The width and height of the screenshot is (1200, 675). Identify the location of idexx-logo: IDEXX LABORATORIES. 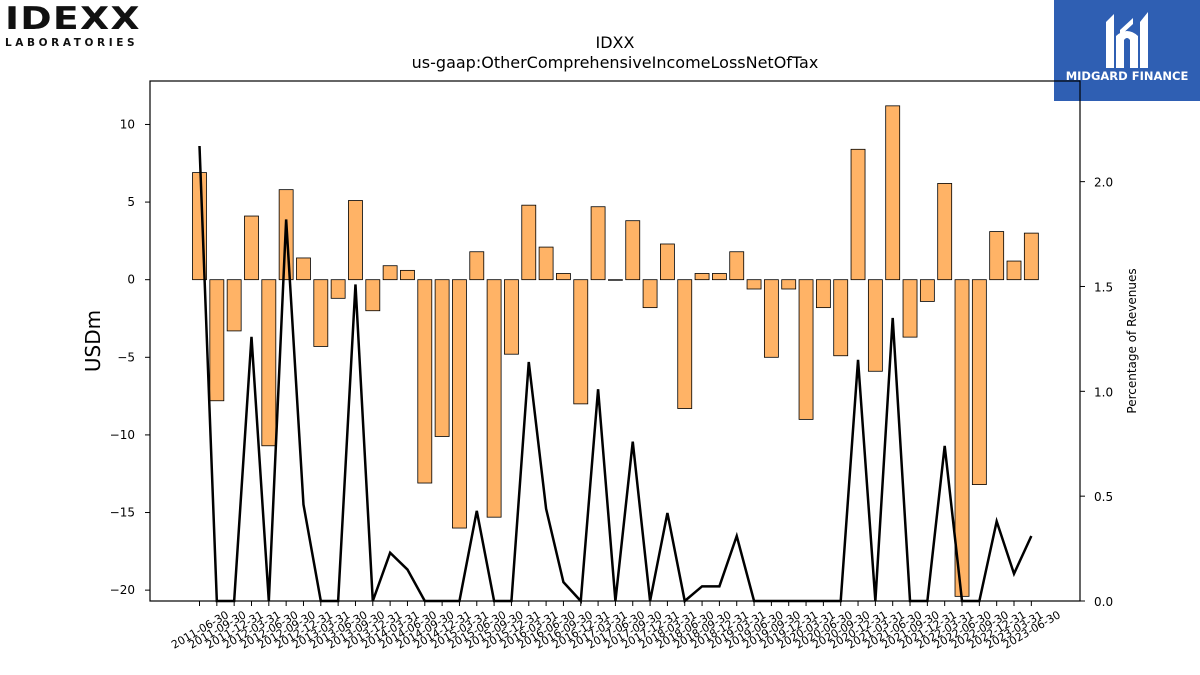
(79, 27).